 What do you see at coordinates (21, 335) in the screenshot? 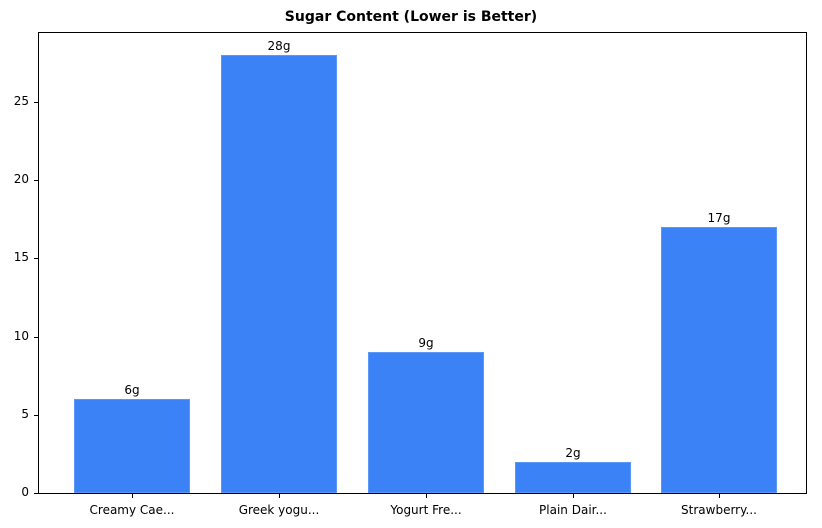
I see `y-tick-label: 10` at bounding box center [21, 335].